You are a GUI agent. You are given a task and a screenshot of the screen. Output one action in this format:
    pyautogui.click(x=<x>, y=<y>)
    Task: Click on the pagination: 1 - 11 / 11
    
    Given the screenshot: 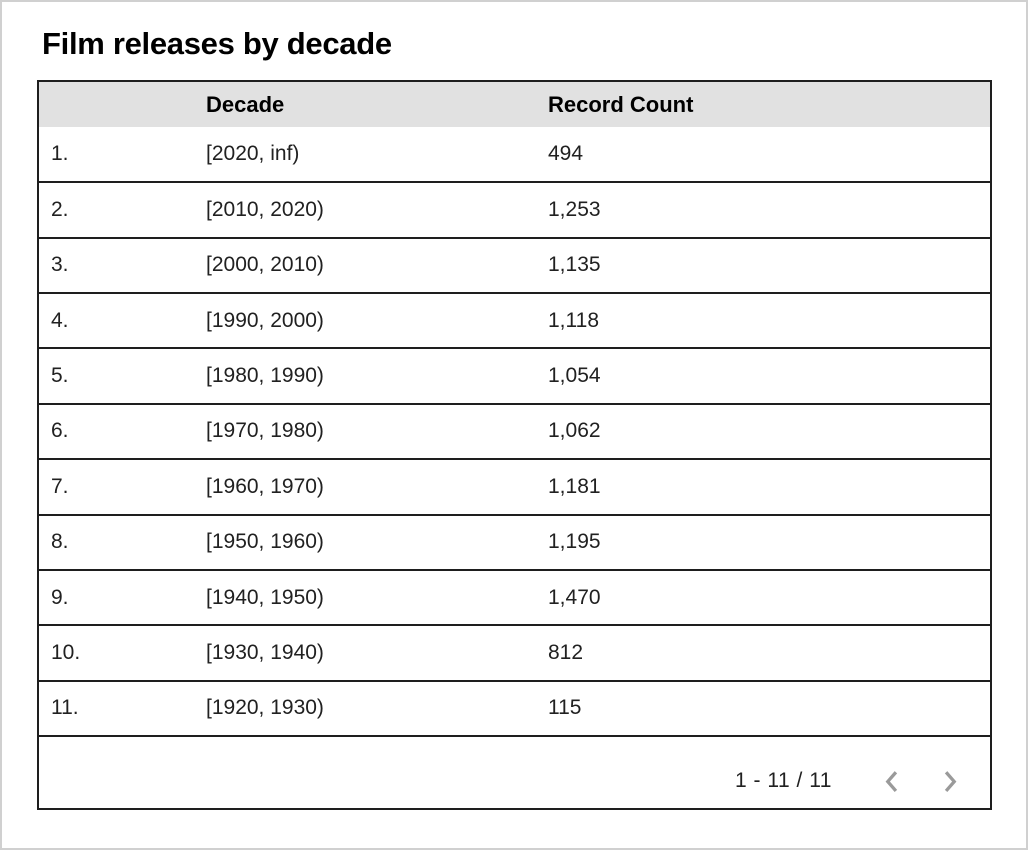 What is the action you would take?
    pyautogui.click(x=504, y=781)
    